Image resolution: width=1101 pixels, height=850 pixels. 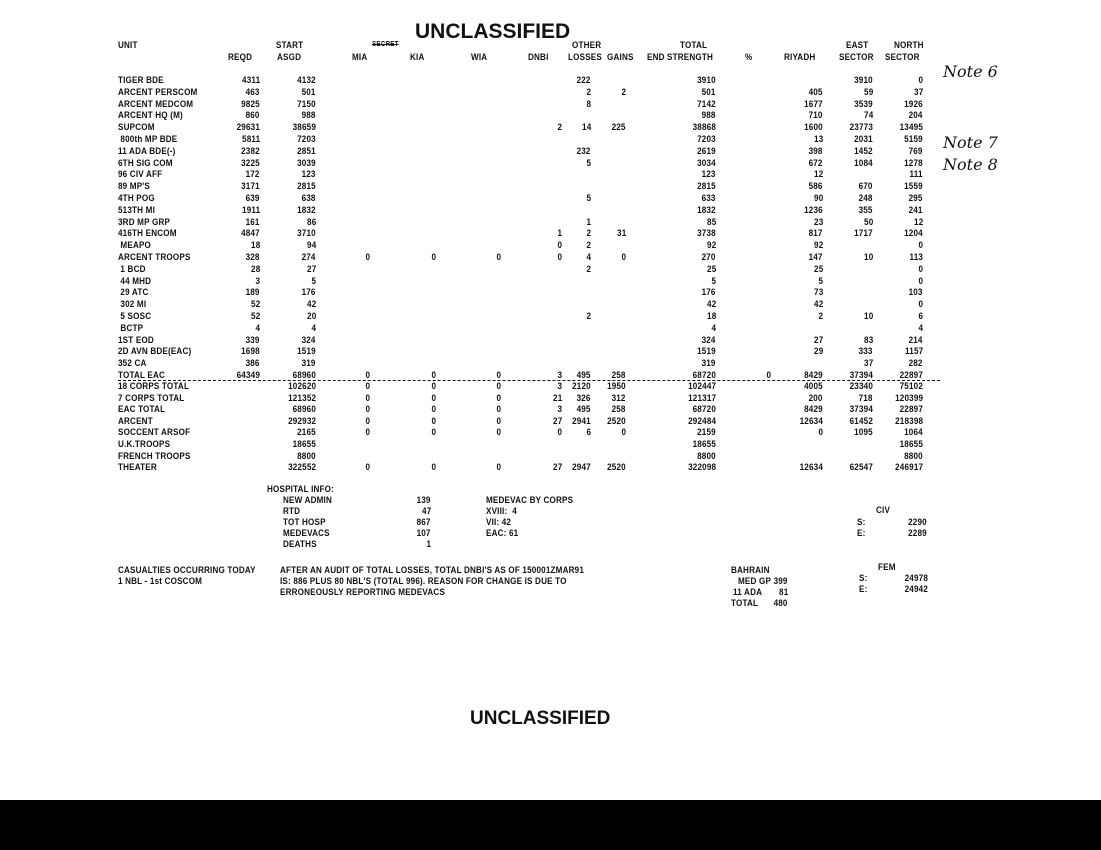 I want to click on cell-asgd: 5, so click(x=313, y=280).